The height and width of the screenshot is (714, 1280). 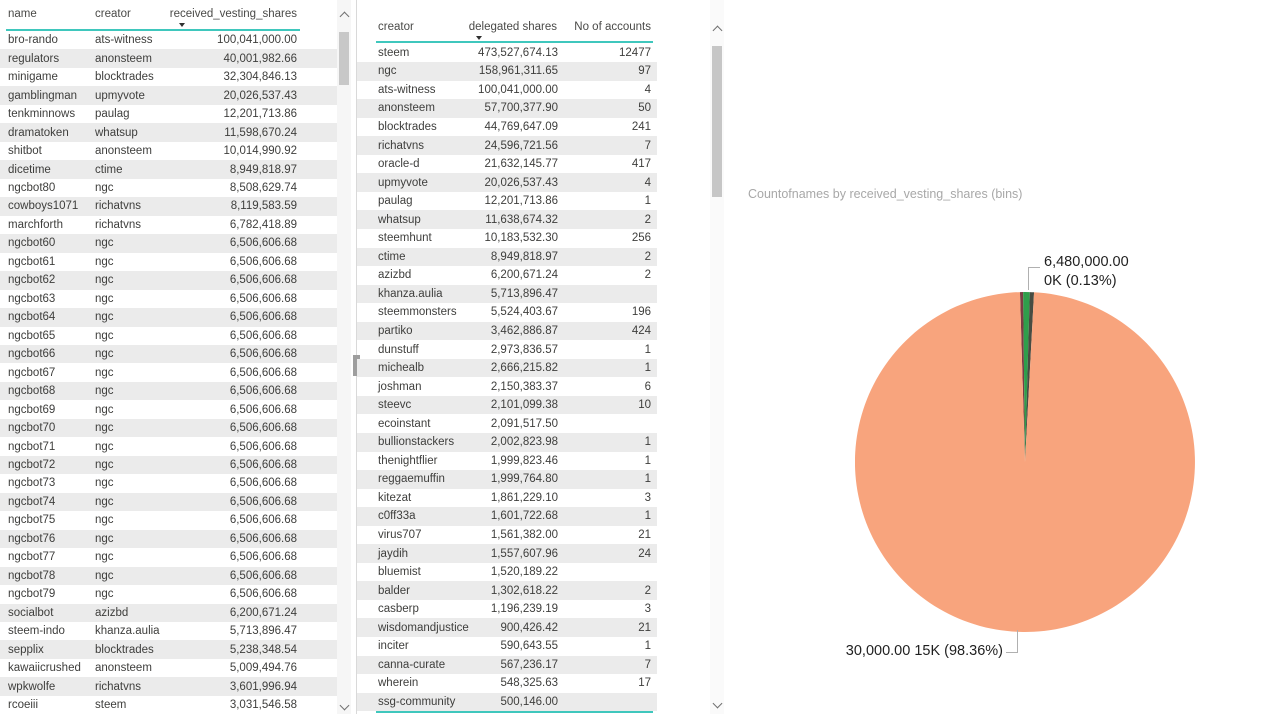 I want to click on table-row: ngcbot64 ngc 6,506,606.68, so click(x=169, y=317).